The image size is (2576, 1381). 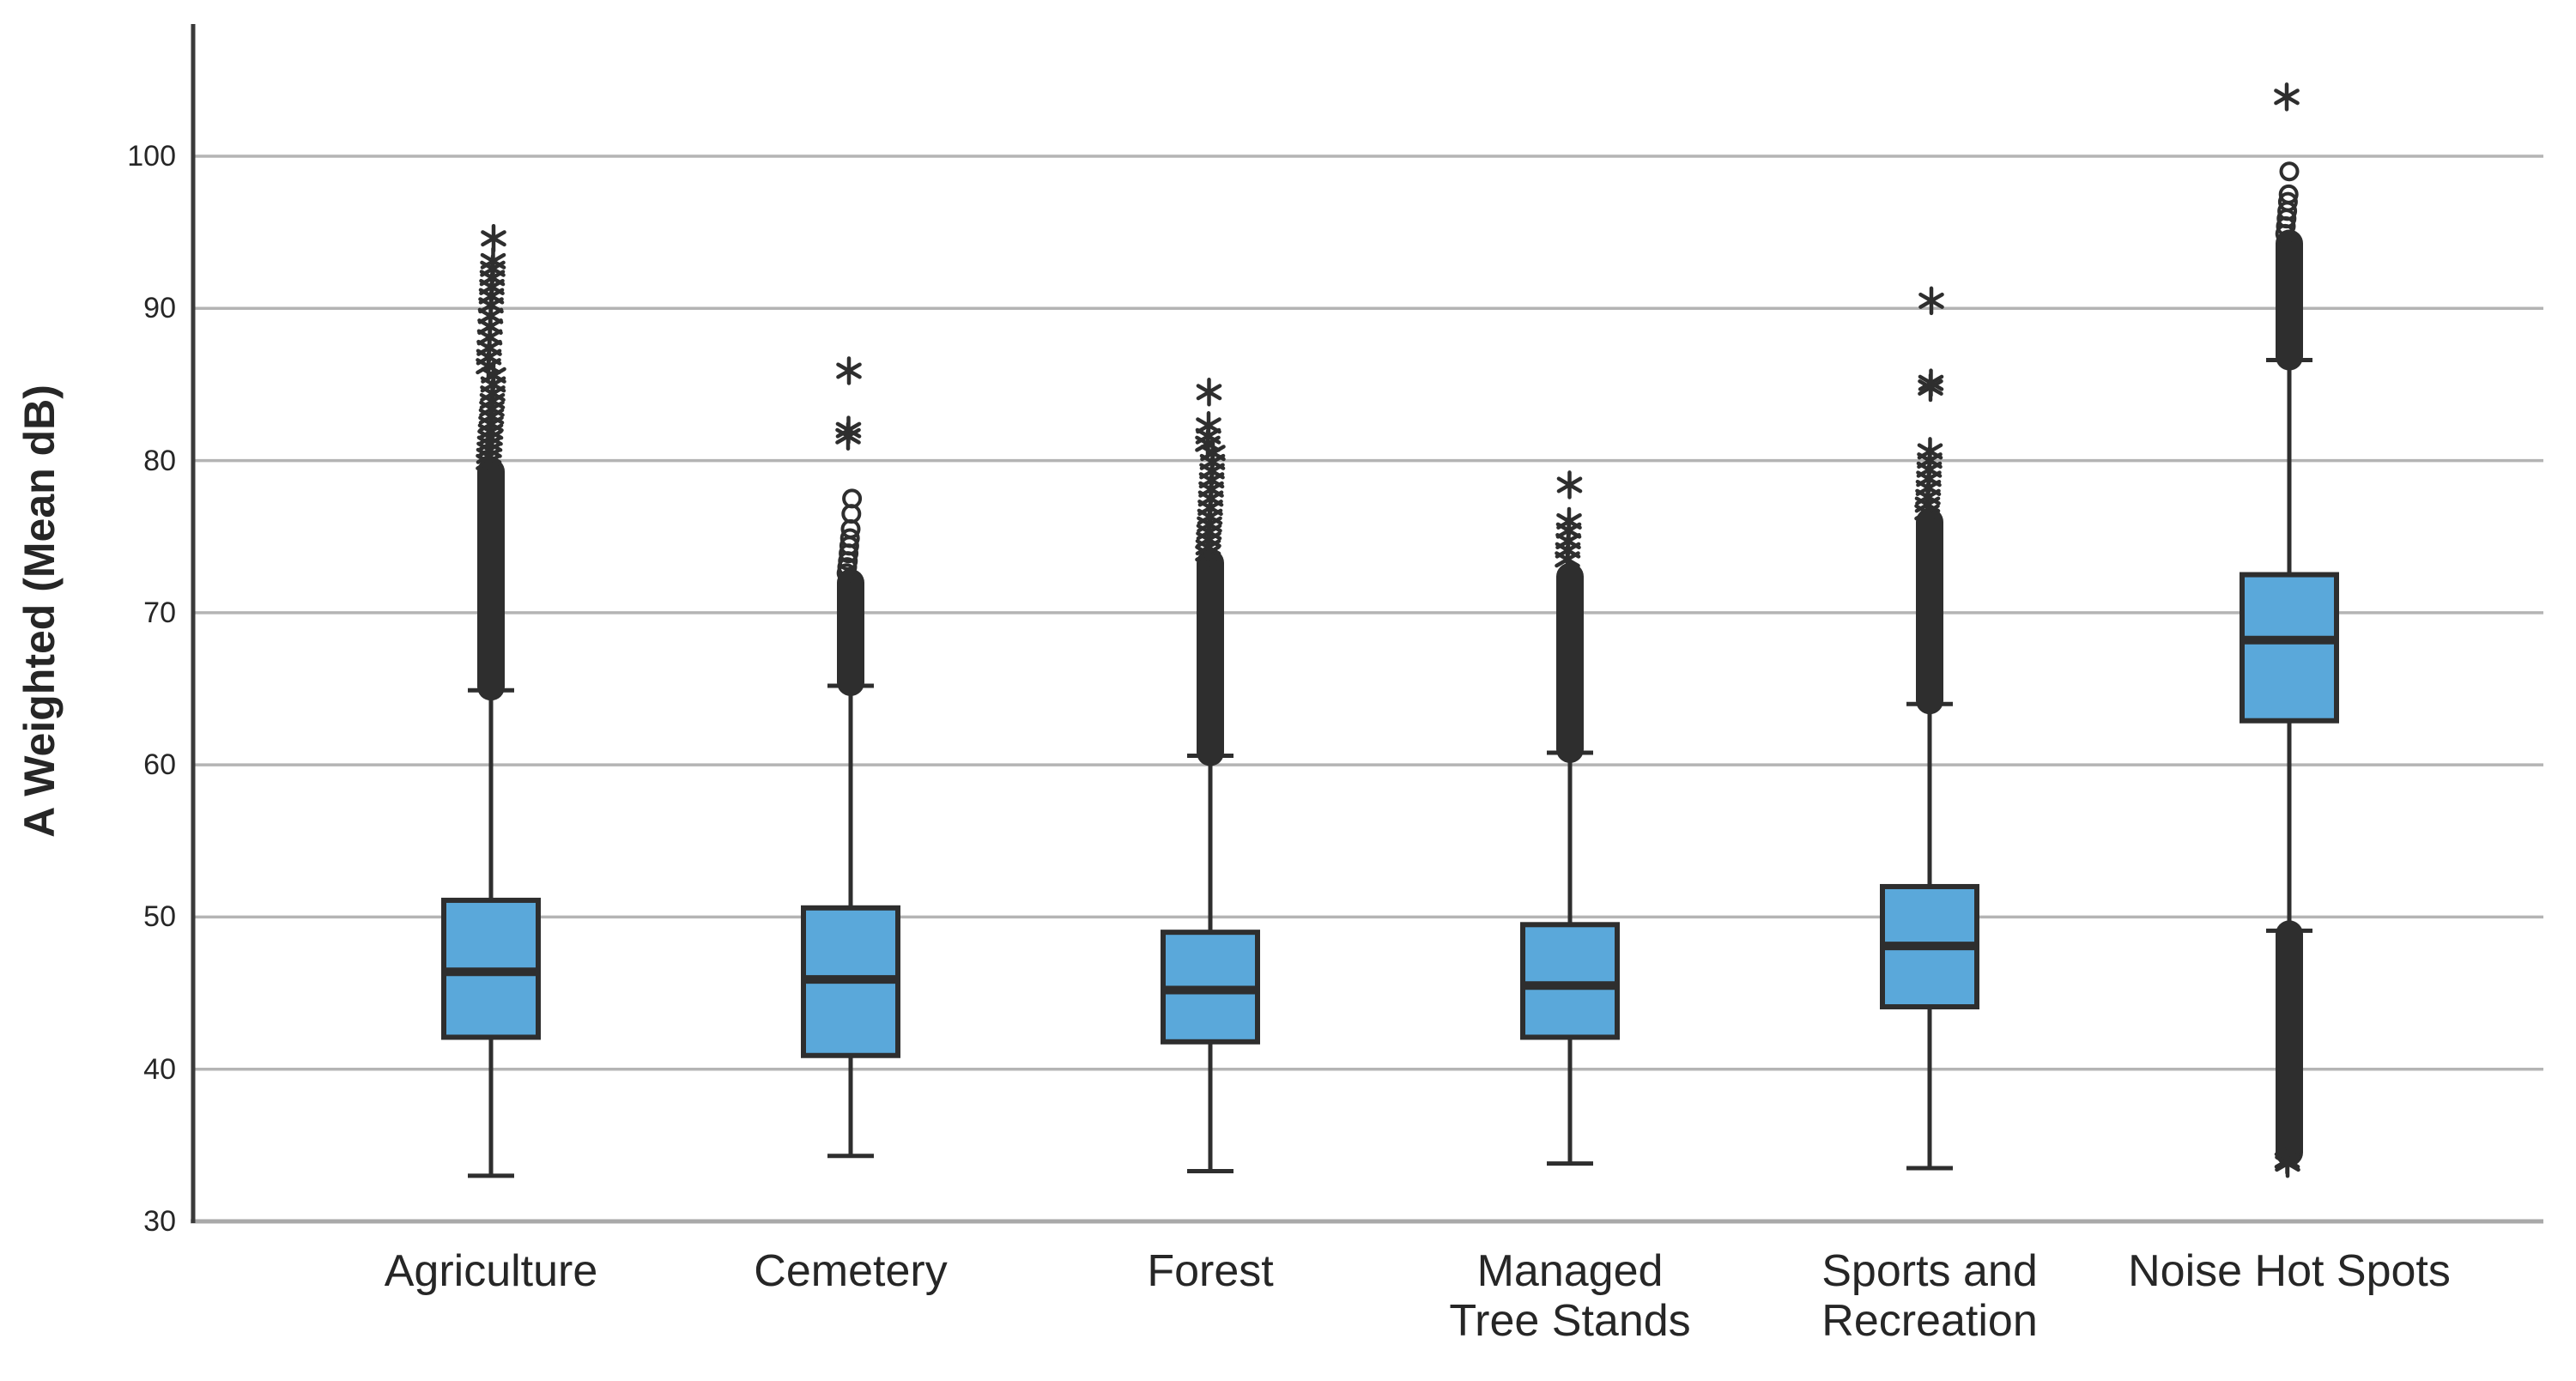 What do you see at coordinates (1210, 775) in the screenshot?
I see `boxplot-forest` at bounding box center [1210, 775].